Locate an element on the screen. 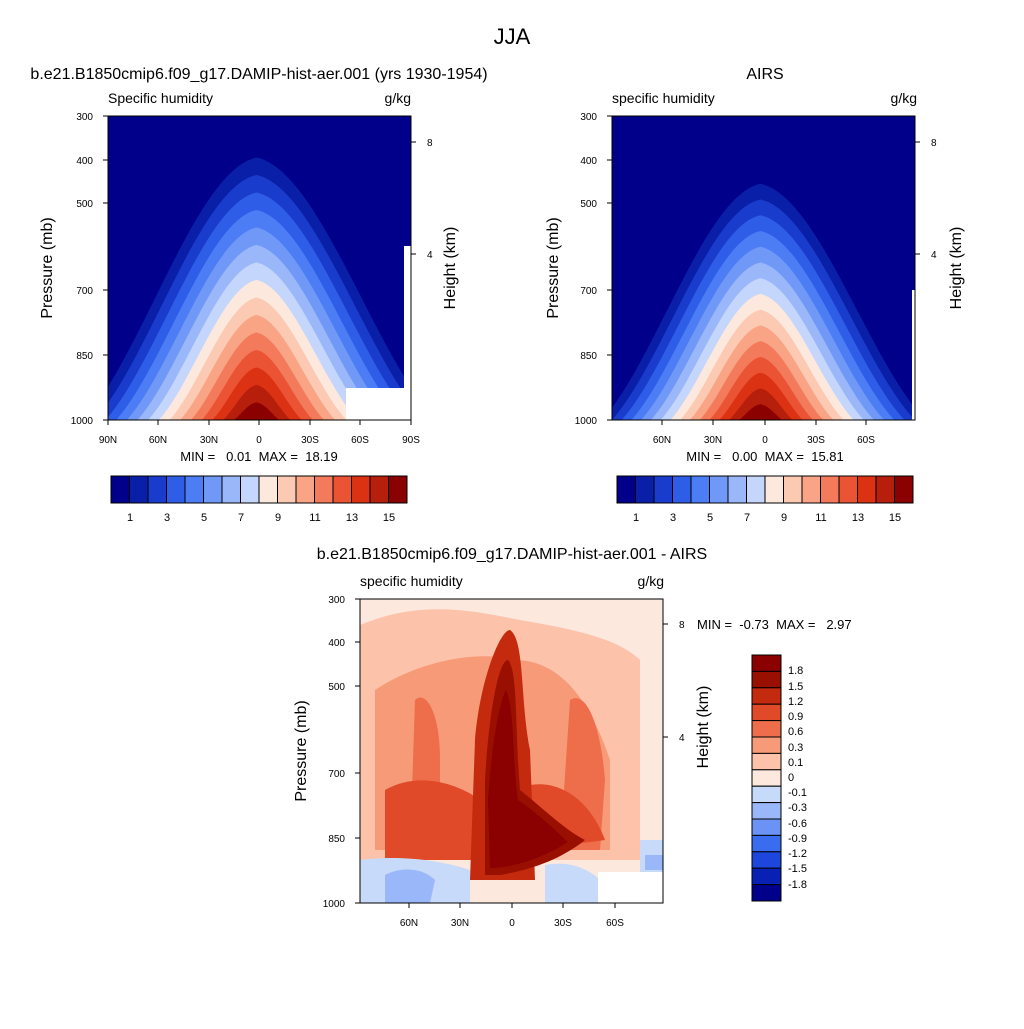 This screenshot has height=1029, width=1024. panel-diff-colorbar is located at coordinates (766, 778).